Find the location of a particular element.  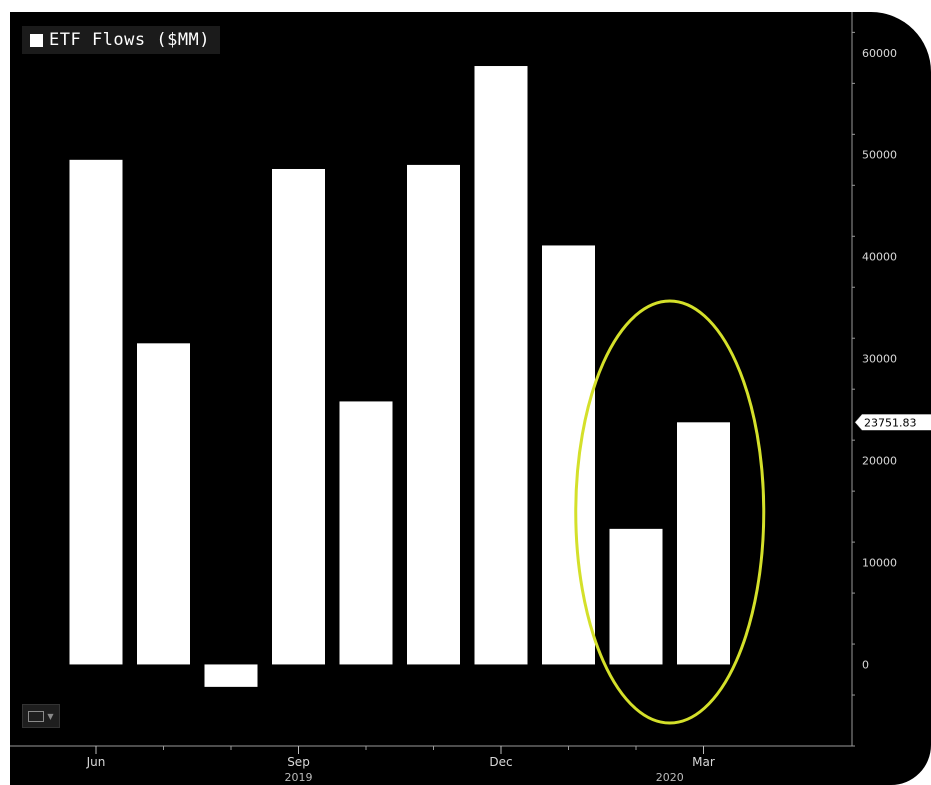

x-tick-label: Sep is located at coordinates (298, 762).